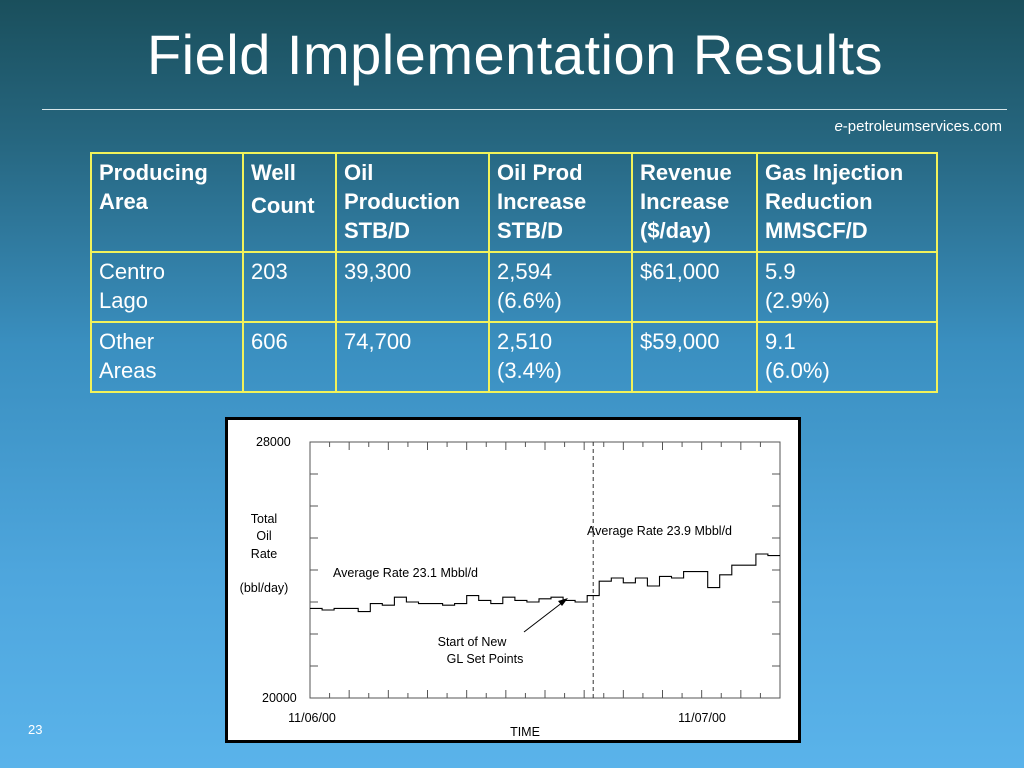  Describe the element at coordinates (543, 617) in the screenshot. I see `annotation-arrow` at that location.